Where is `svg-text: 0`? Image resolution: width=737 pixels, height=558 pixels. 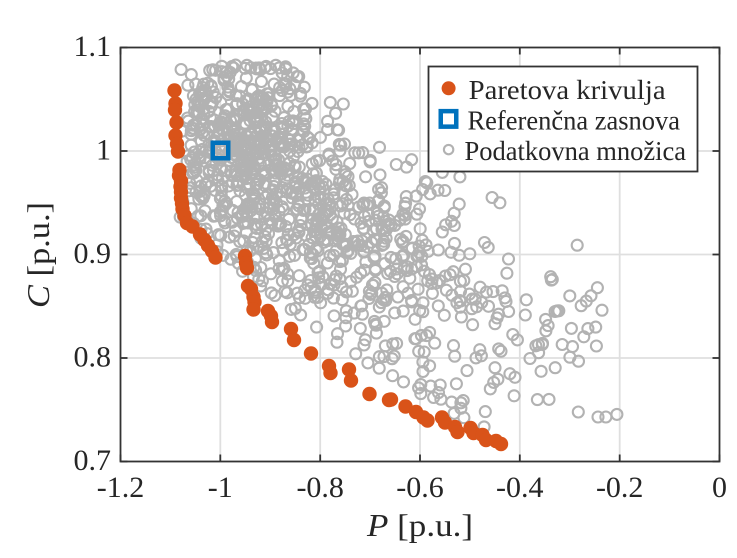 svg-text: 0 is located at coordinates (719, 487).